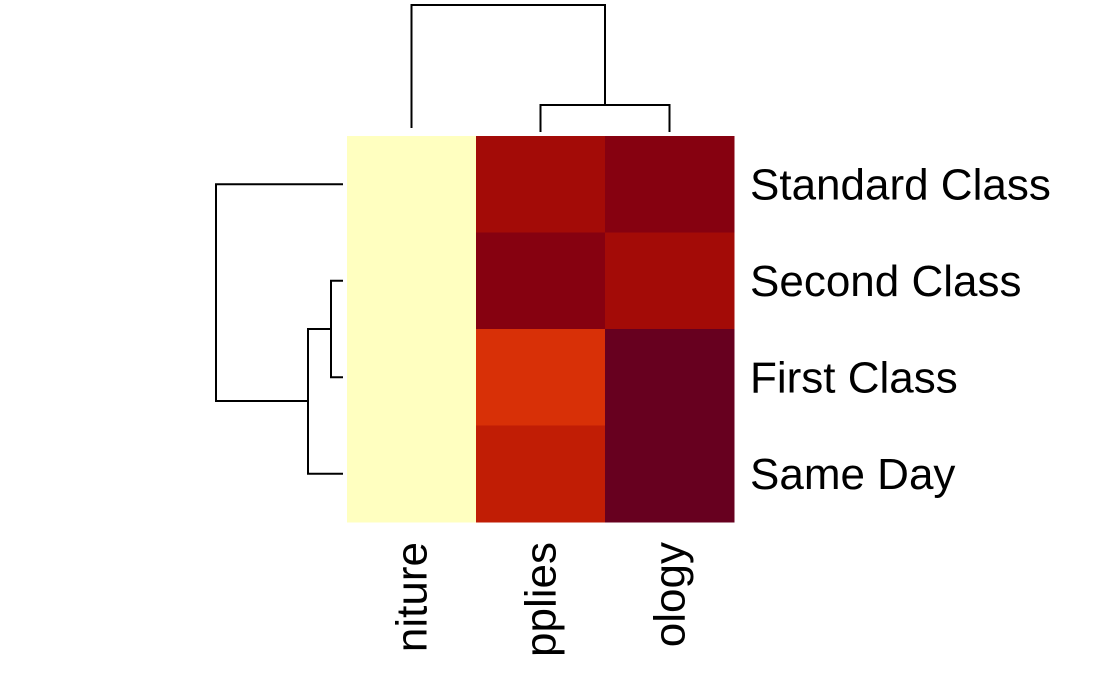 The image size is (1104, 682). I want to click on heatmap-cell-same-day-technology, so click(670, 474).